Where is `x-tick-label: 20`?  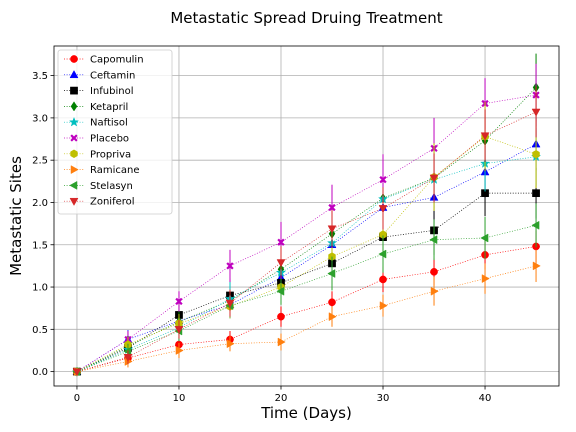
x-tick-label: 20 is located at coordinates (281, 398).